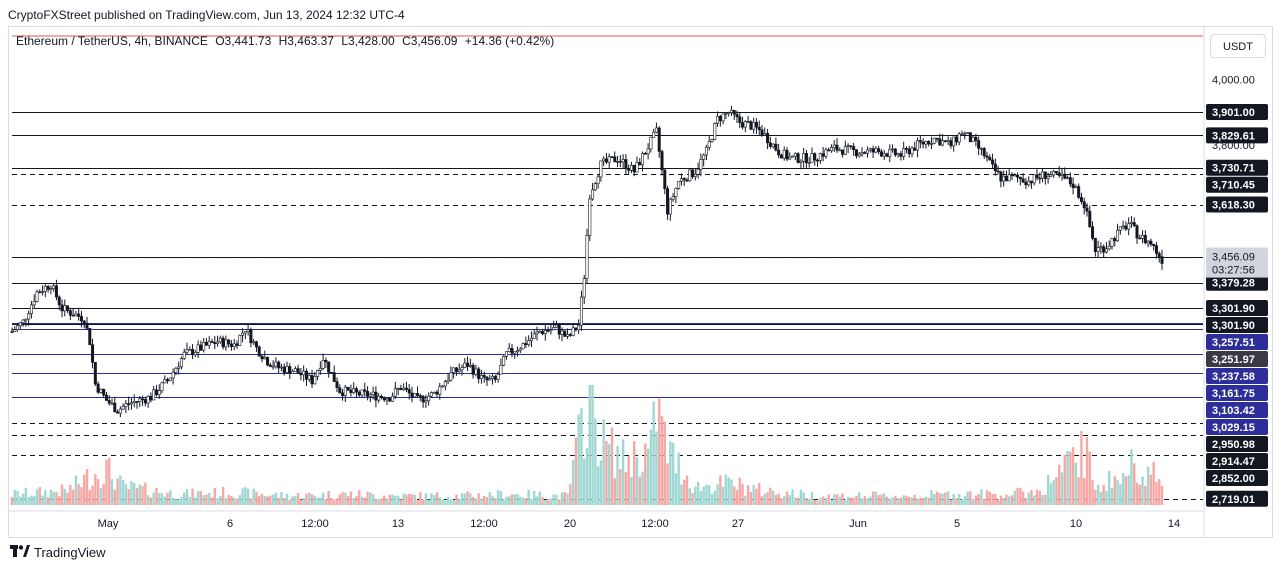 The height and width of the screenshot is (571, 1281). What do you see at coordinates (108, 524) in the screenshot?
I see `time-tick-label: May` at bounding box center [108, 524].